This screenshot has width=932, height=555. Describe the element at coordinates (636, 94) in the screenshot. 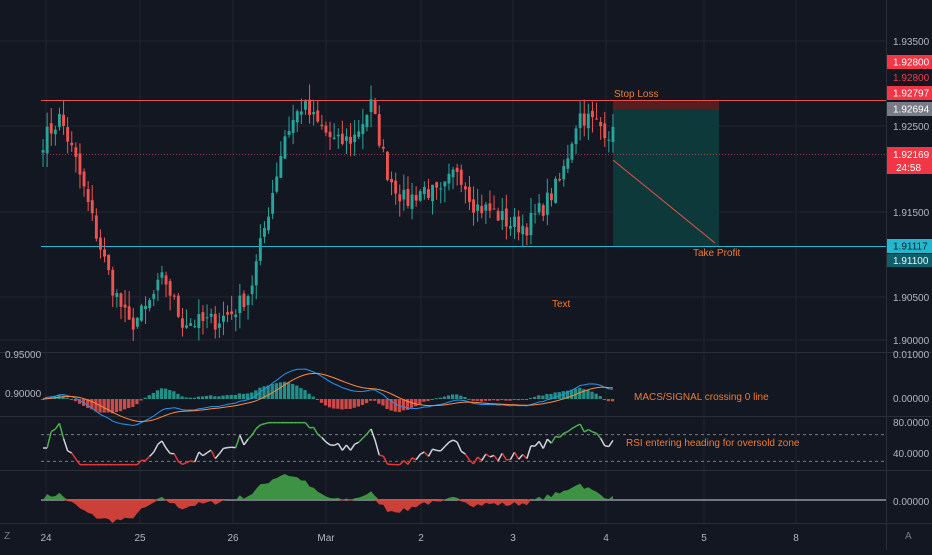

I see `stop-loss-label: Stop Loss` at that location.